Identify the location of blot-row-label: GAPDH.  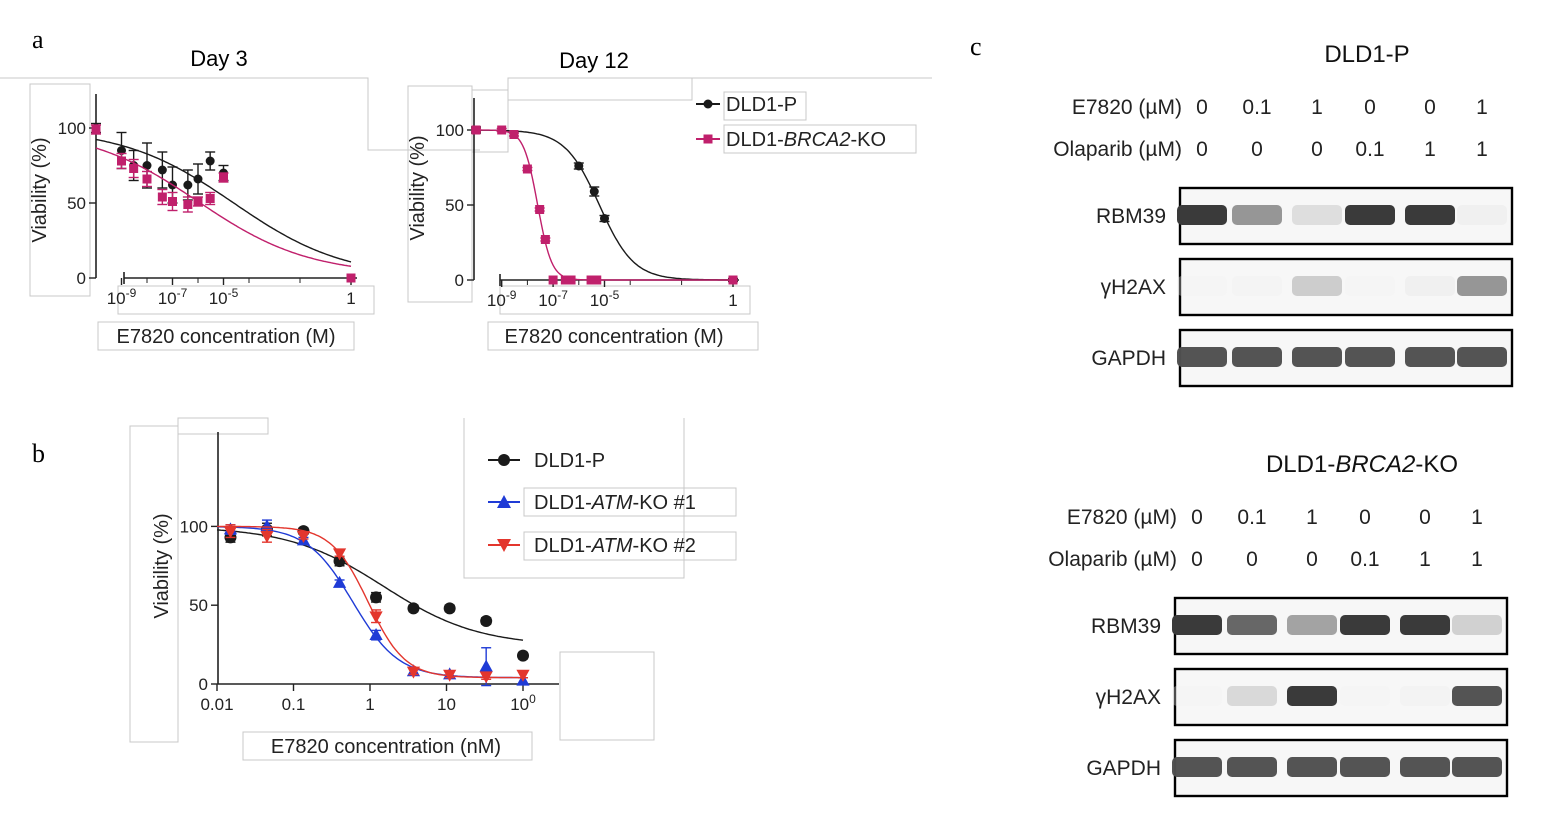
(1123, 768).